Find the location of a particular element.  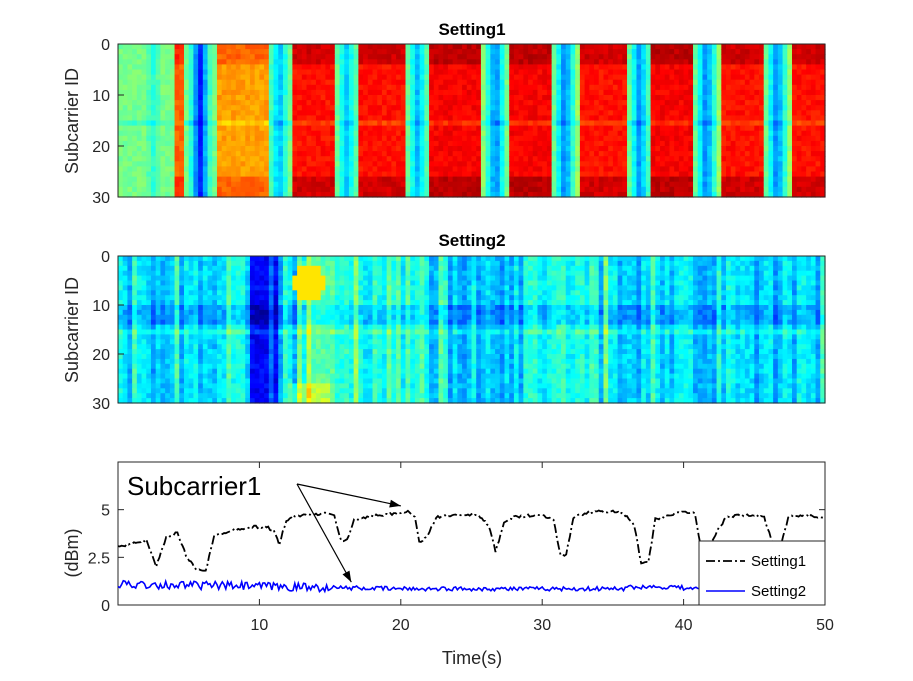

legend-setting2-label: Setting2 is located at coordinates (778, 591).